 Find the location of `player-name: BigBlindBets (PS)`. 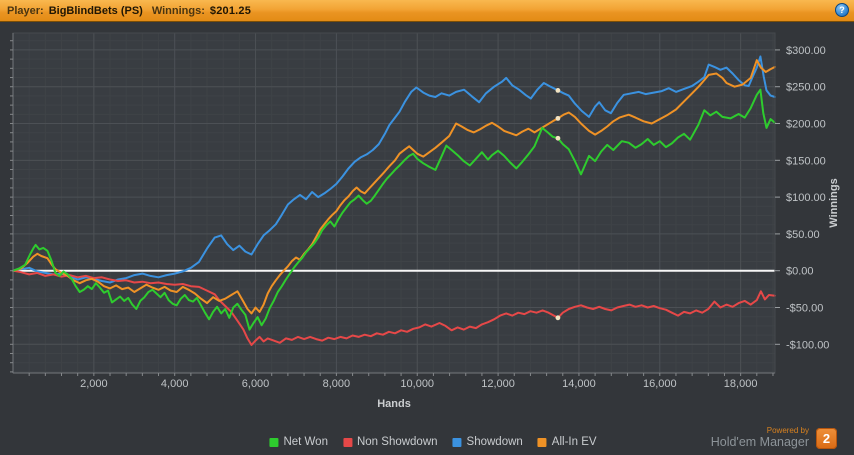

player-name: BigBlindBets (PS) is located at coordinates (95, 10).